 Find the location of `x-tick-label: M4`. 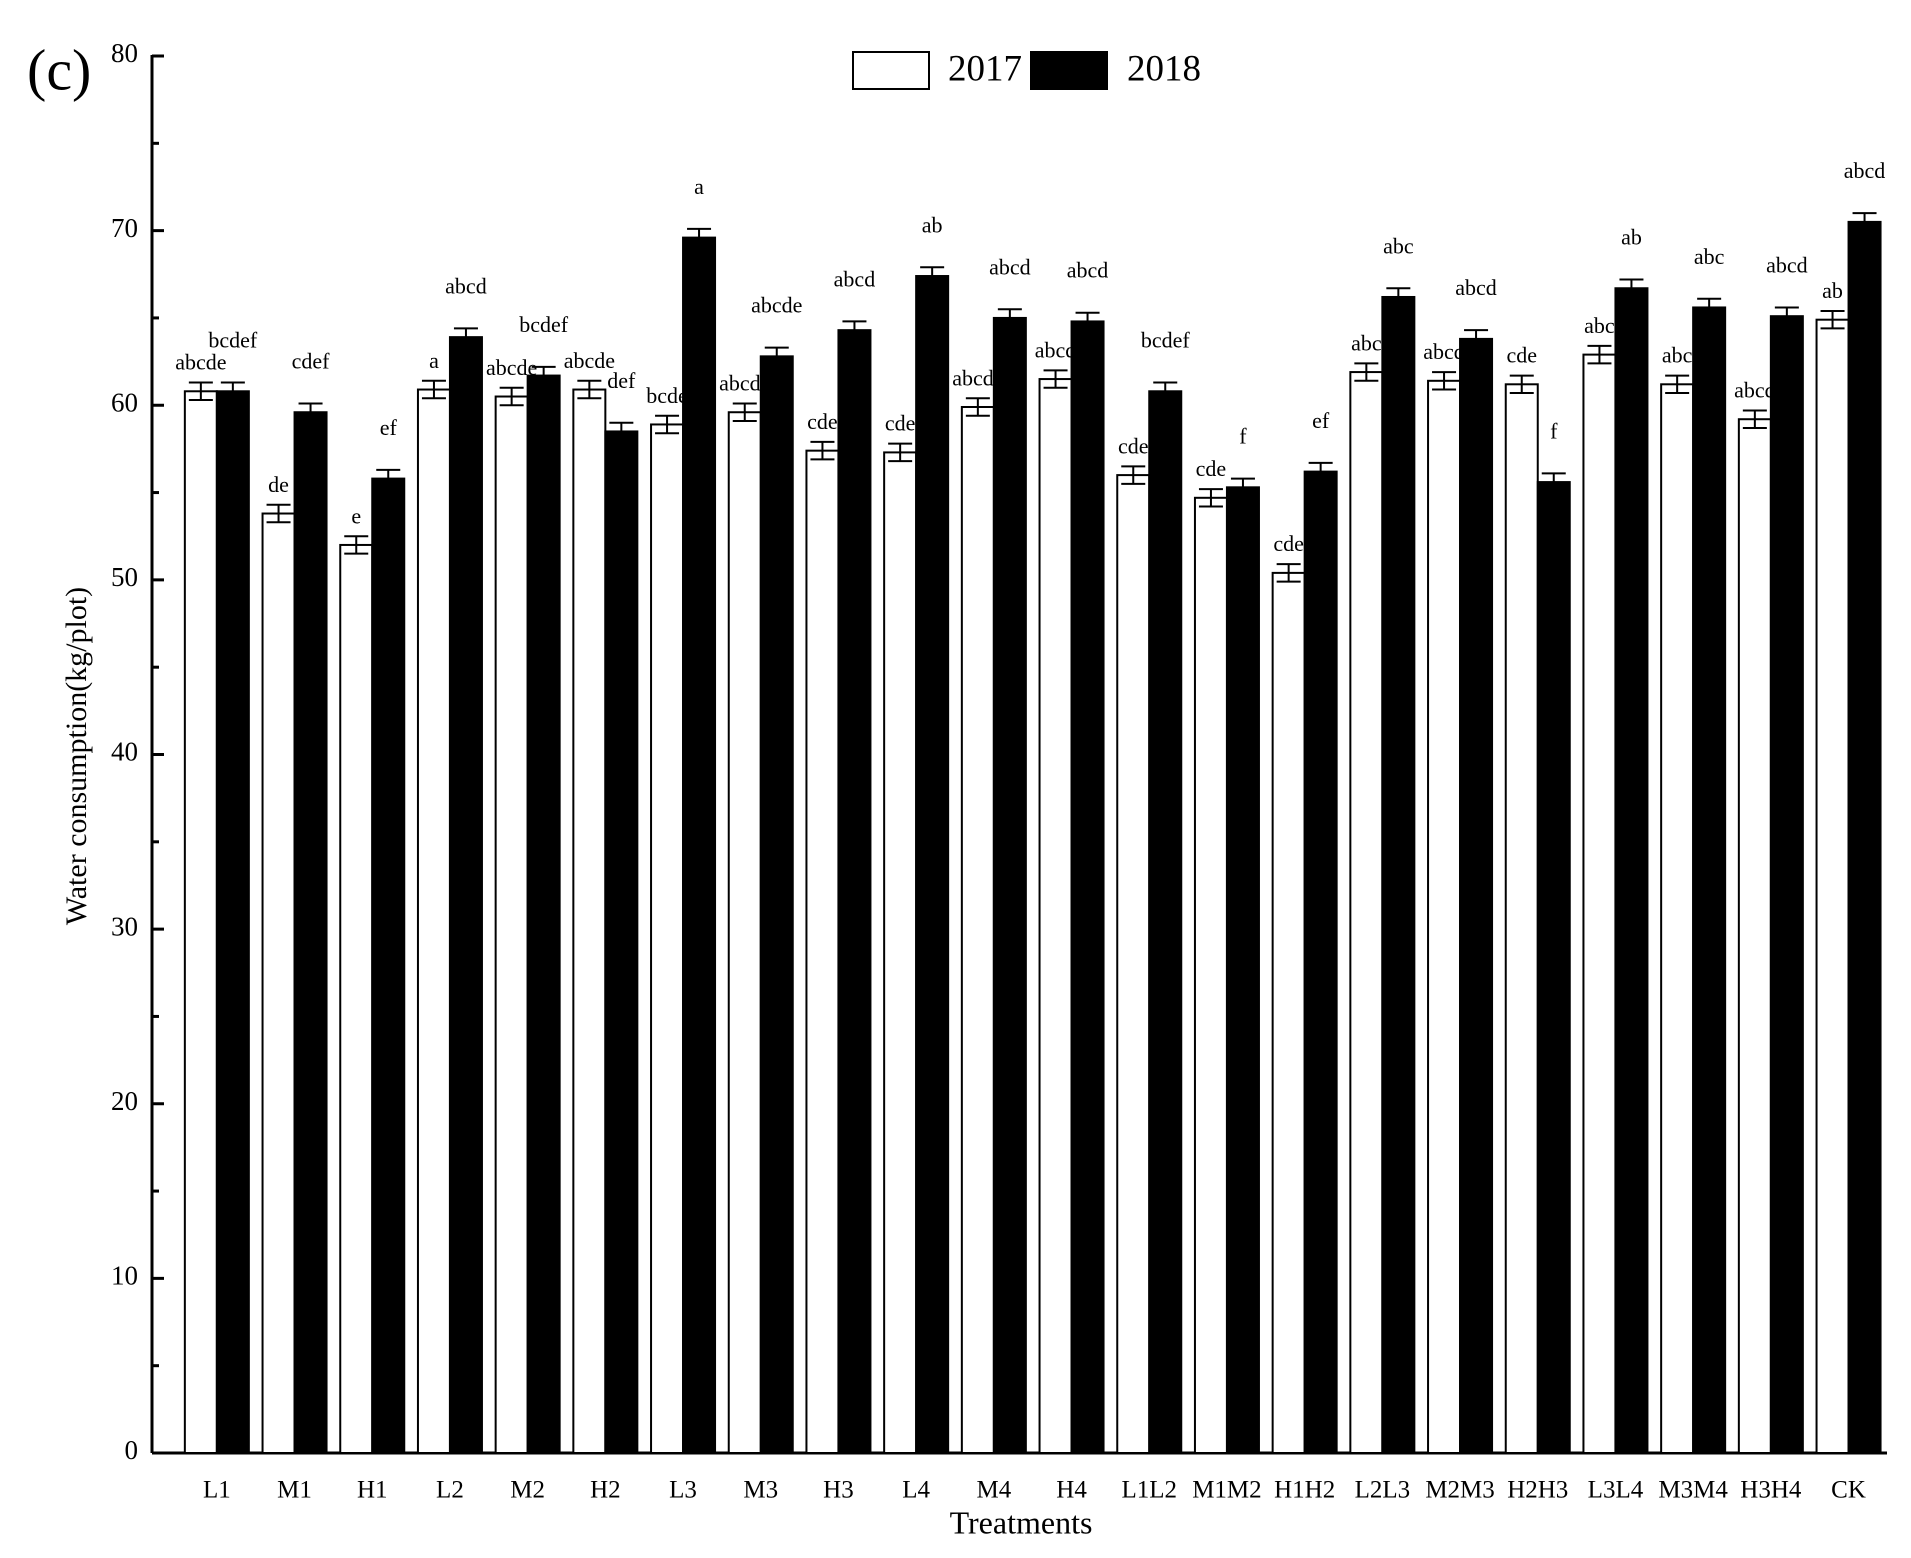

x-tick-label: M4 is located at coordinates (993, 1490).